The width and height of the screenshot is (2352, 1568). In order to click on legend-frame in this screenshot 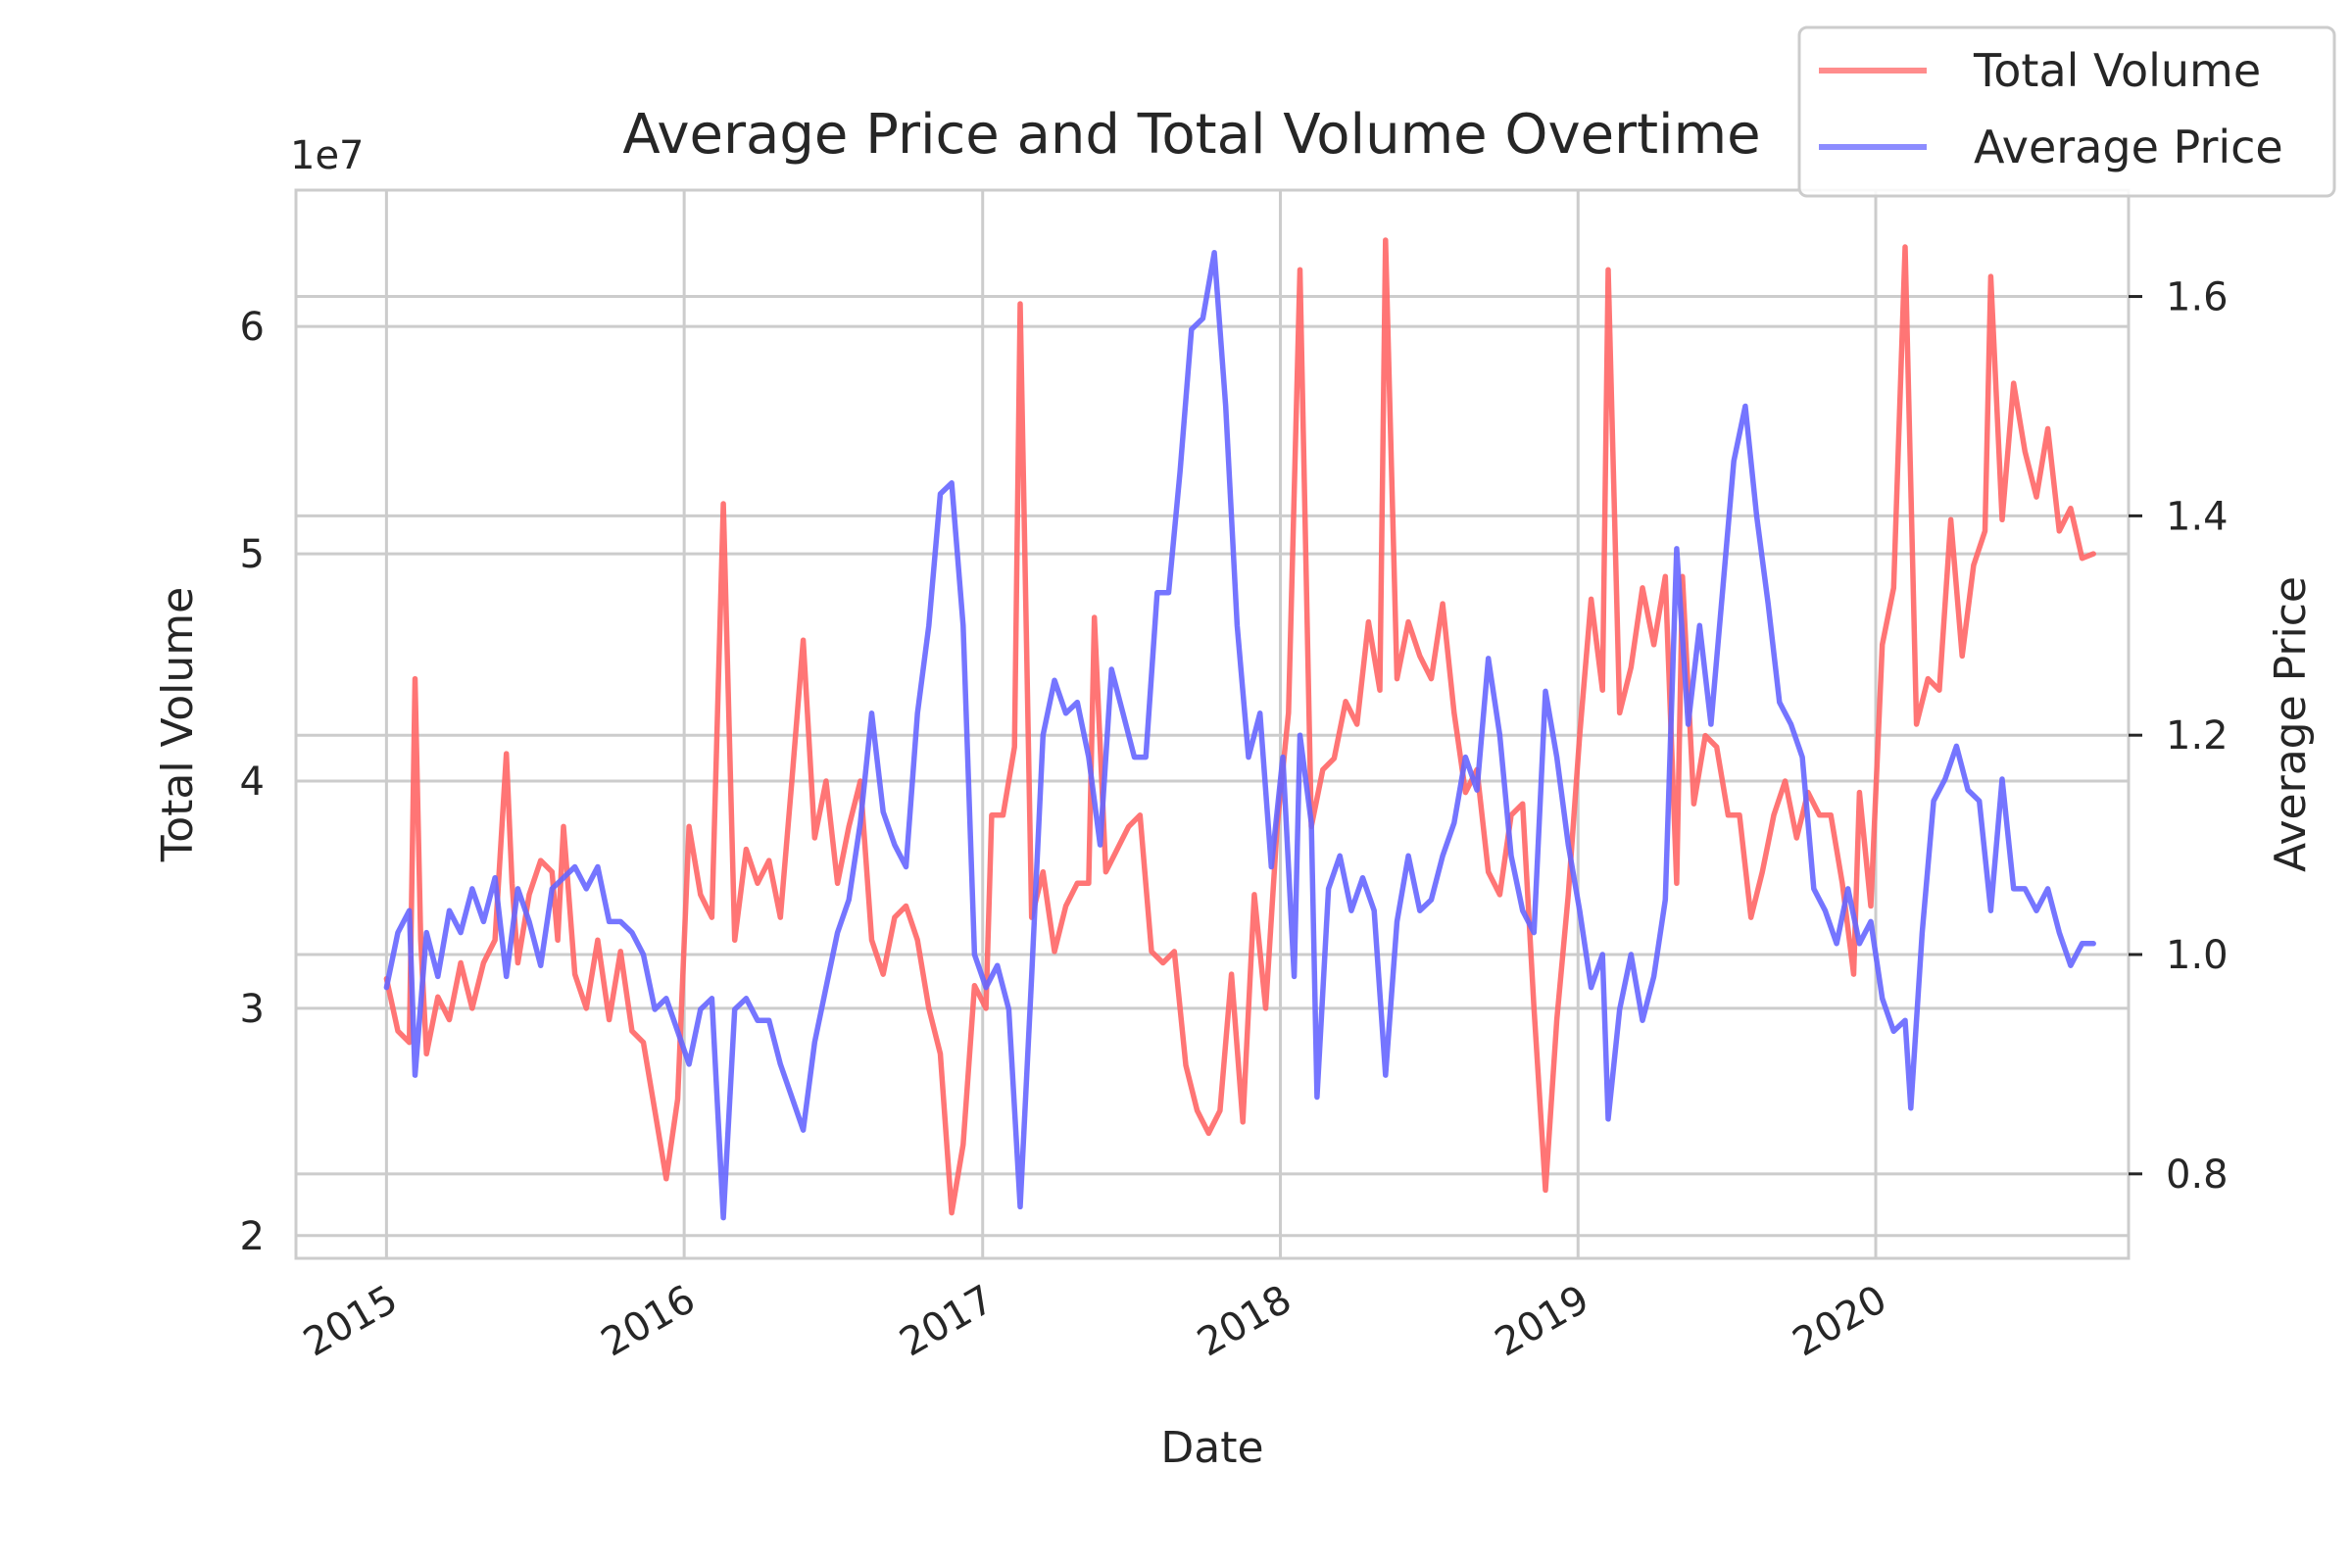, I will do `click(2066, 111)`.